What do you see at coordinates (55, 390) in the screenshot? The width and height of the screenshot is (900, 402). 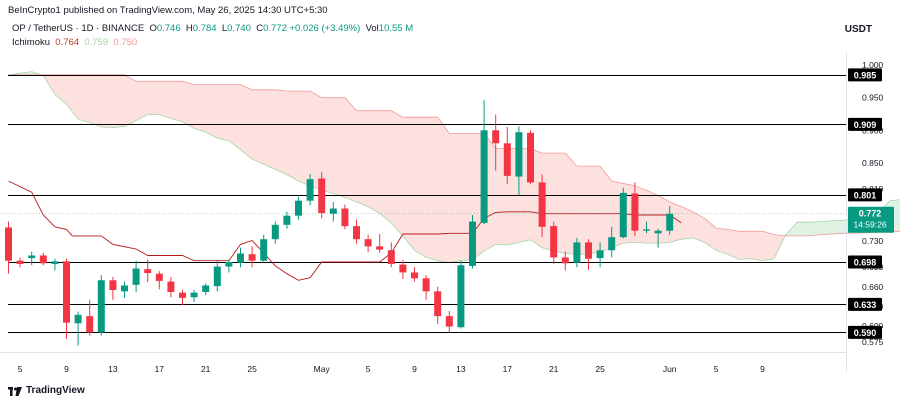 I see `tradingview-brand: TradingView` at bounding box center [55, 390].